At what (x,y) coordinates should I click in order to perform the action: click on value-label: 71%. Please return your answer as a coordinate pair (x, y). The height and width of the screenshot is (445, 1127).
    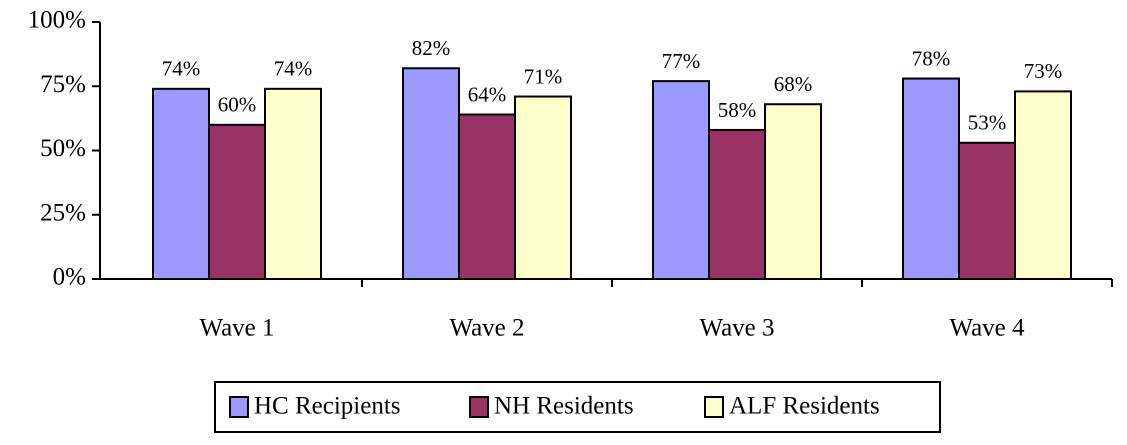
    Looking at the image, I should click on (543, 76).